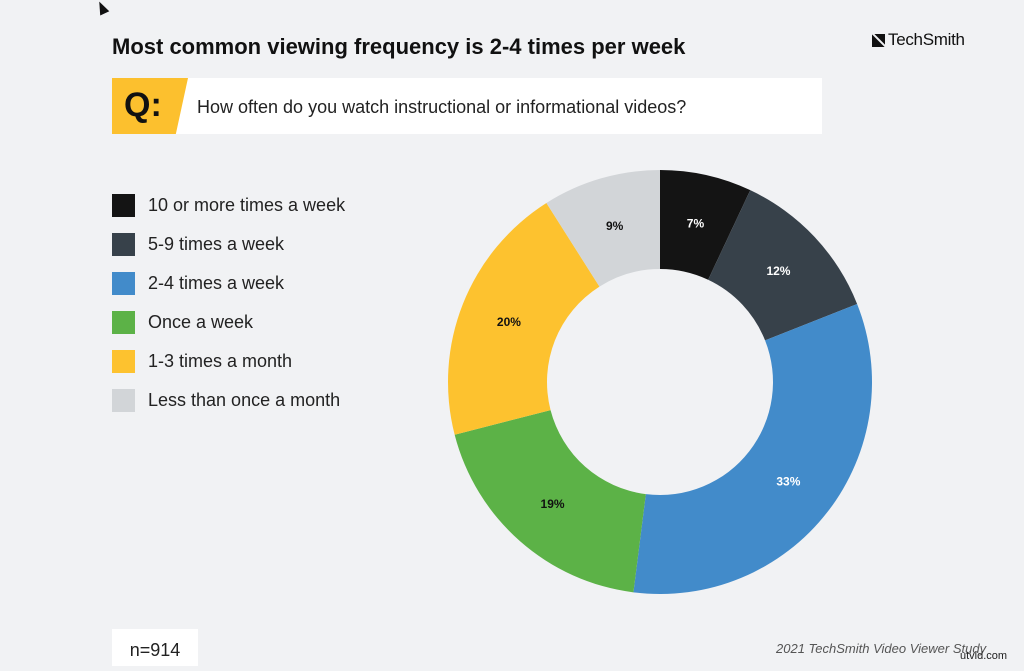  What do you see at coordinates (220, 361) in the screenshot?
I see `legend-label: 1-3 times a month` at bounding box center [220, 361].